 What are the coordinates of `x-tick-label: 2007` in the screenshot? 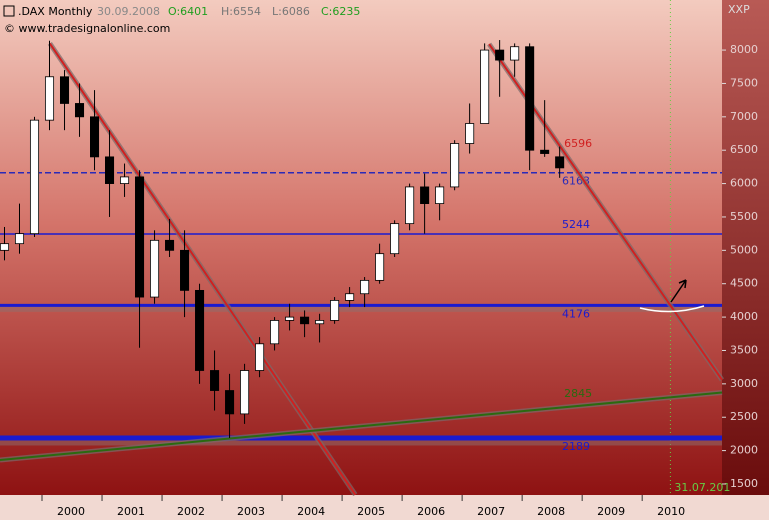 It's located at (491, 511).